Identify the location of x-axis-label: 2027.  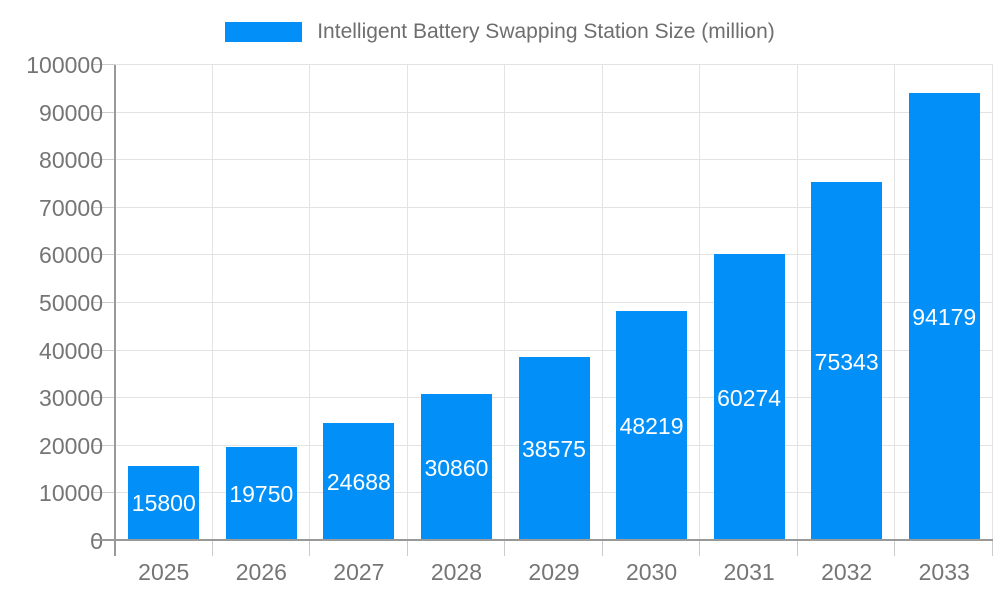
(359, 572).